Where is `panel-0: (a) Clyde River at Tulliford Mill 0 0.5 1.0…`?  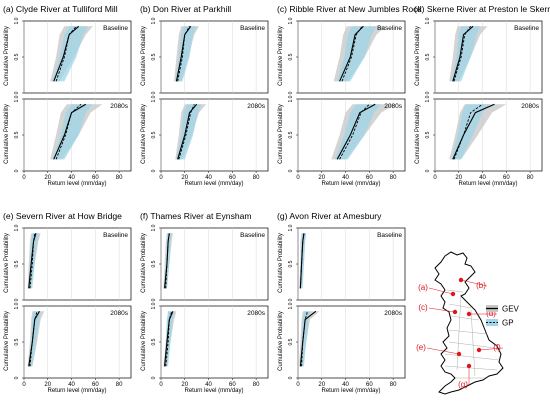 panel-0: (a) Clyde River at Tulliford Mill 0 0.5 1.0… is located at coordinates (68, 104).